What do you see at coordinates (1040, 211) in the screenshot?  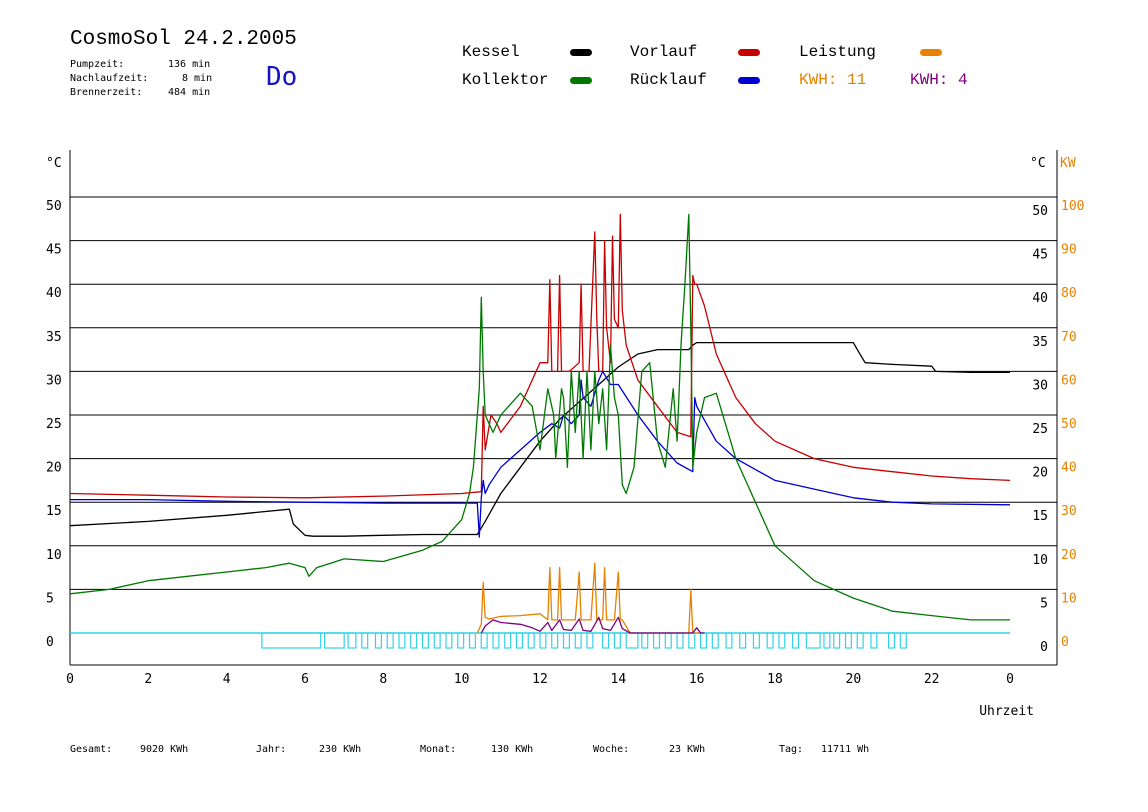 I see `y-tick-right-50: 50` at bounding box center [1040, 211].